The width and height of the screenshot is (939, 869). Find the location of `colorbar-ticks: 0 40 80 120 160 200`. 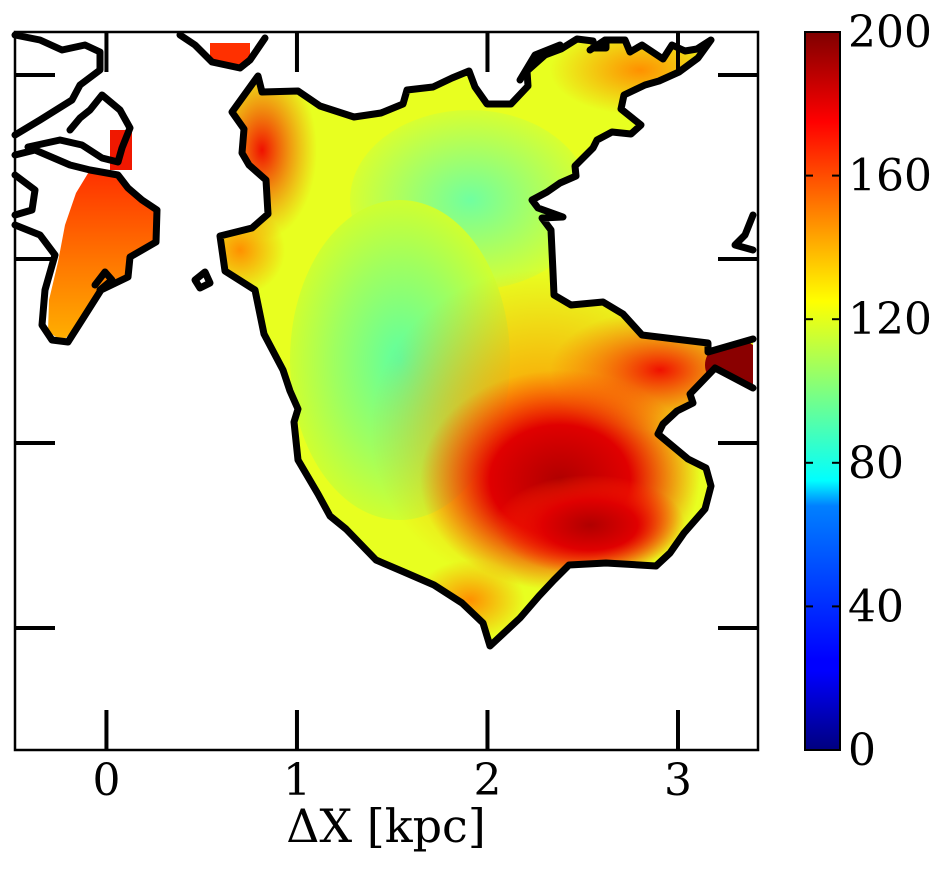

colorbar-ticks: 0 40 80 120 160 200 is located at coordinates (868, 391).